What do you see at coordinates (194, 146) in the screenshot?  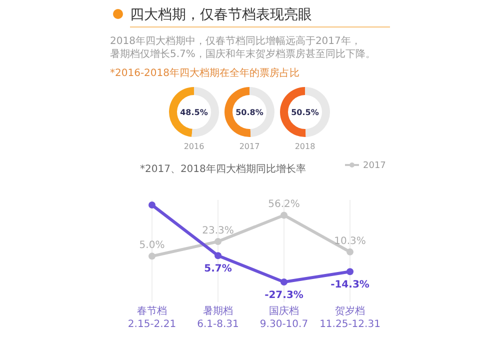 I see `text: 2016` at bounding box center [194, 146].